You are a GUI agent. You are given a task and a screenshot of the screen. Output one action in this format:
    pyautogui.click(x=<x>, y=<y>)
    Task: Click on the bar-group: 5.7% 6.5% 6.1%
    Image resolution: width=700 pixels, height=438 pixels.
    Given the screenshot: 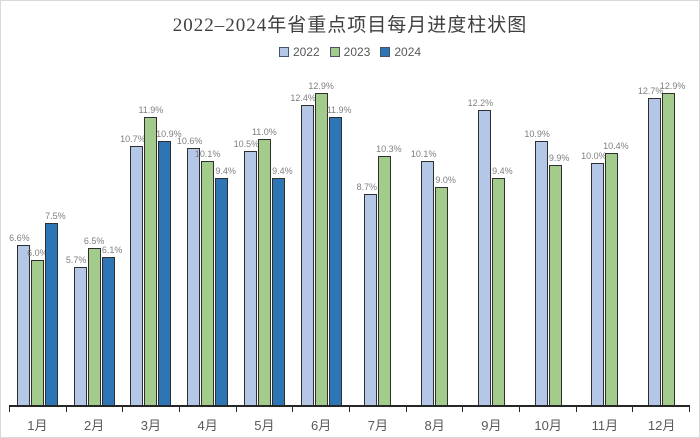 What is the action you would take?
    pyautogui.click(x=94, y=236)
    